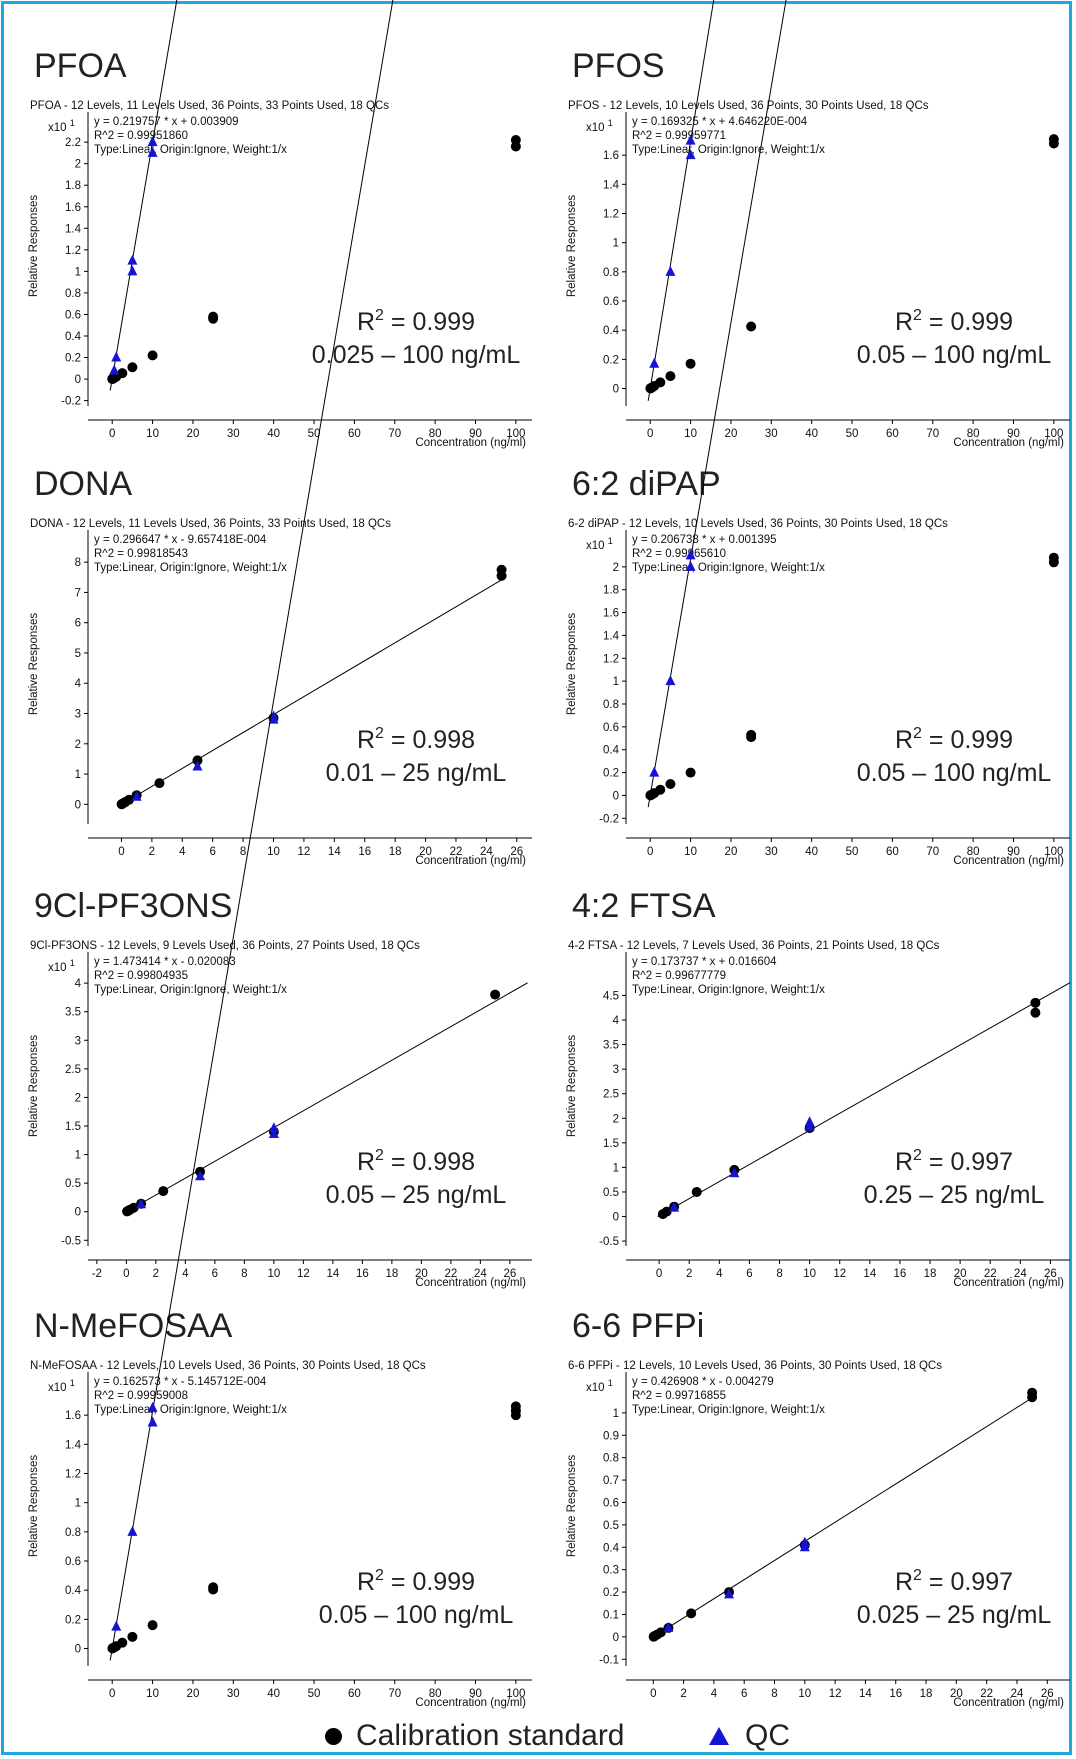 The image size is (1076, 1759). What do you see at coordinates (611, 185) in the screenshot?
I see `y-tick-label: 1.4` at bounding box center [611, 185].